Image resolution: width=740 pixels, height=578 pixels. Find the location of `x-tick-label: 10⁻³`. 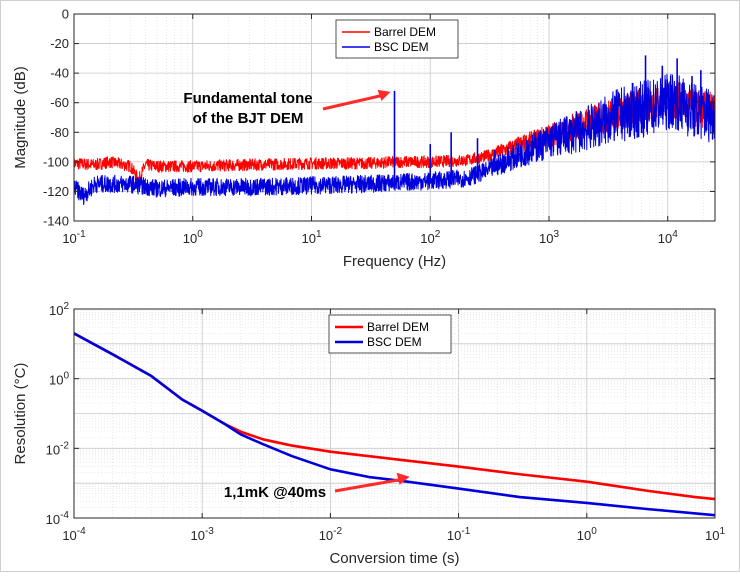

x-tick-label: 10⁻³ is located at coordinates (203, 534).